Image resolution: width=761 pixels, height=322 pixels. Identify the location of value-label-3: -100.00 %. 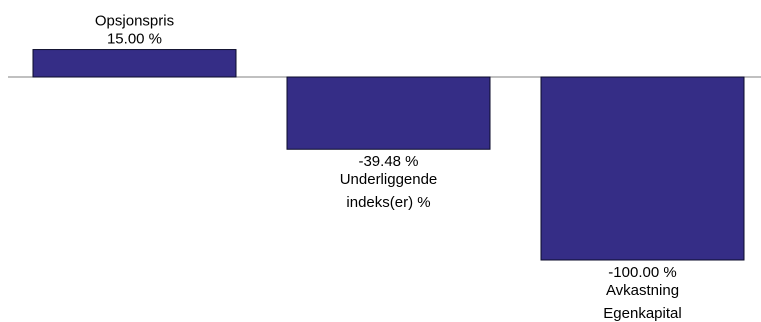
(642, 272).